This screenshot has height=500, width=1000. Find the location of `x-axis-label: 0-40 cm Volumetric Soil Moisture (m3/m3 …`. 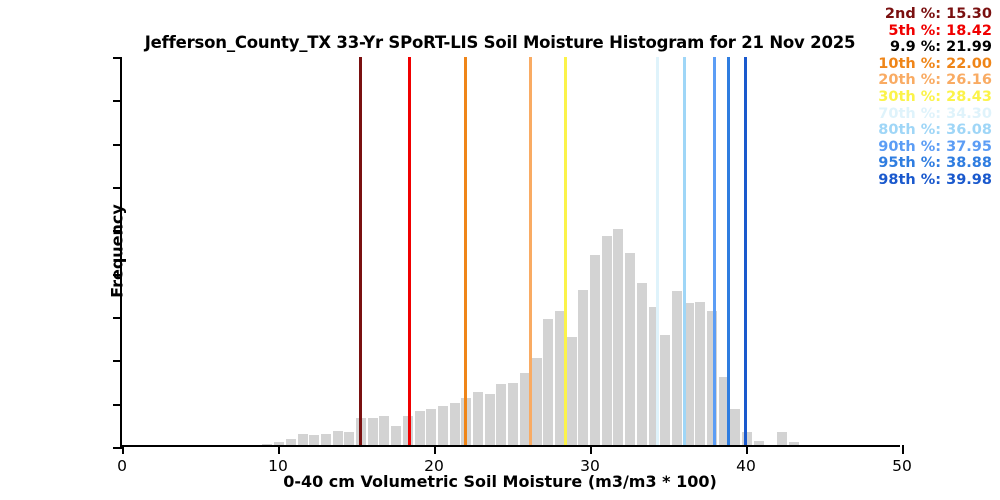

x-axis-label: 0-40 cm Volumetric Soil Moisture (m3/m3 … is located at coordinates (500, 481).